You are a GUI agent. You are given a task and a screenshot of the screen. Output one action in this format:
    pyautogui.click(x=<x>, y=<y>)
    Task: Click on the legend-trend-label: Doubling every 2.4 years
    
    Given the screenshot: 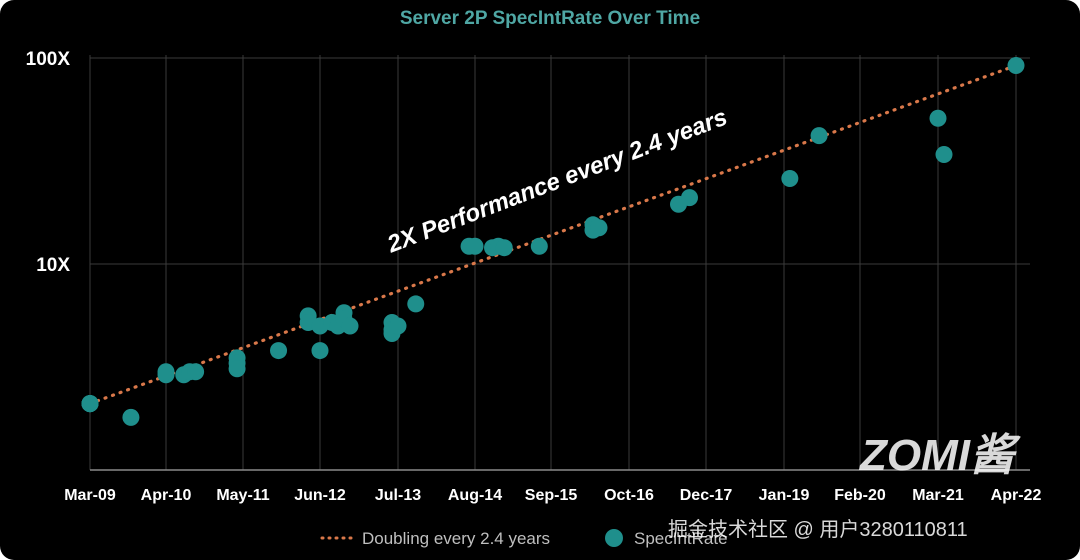 What is the action you would take?
    pyautogui.click(x=456, y=538)
    